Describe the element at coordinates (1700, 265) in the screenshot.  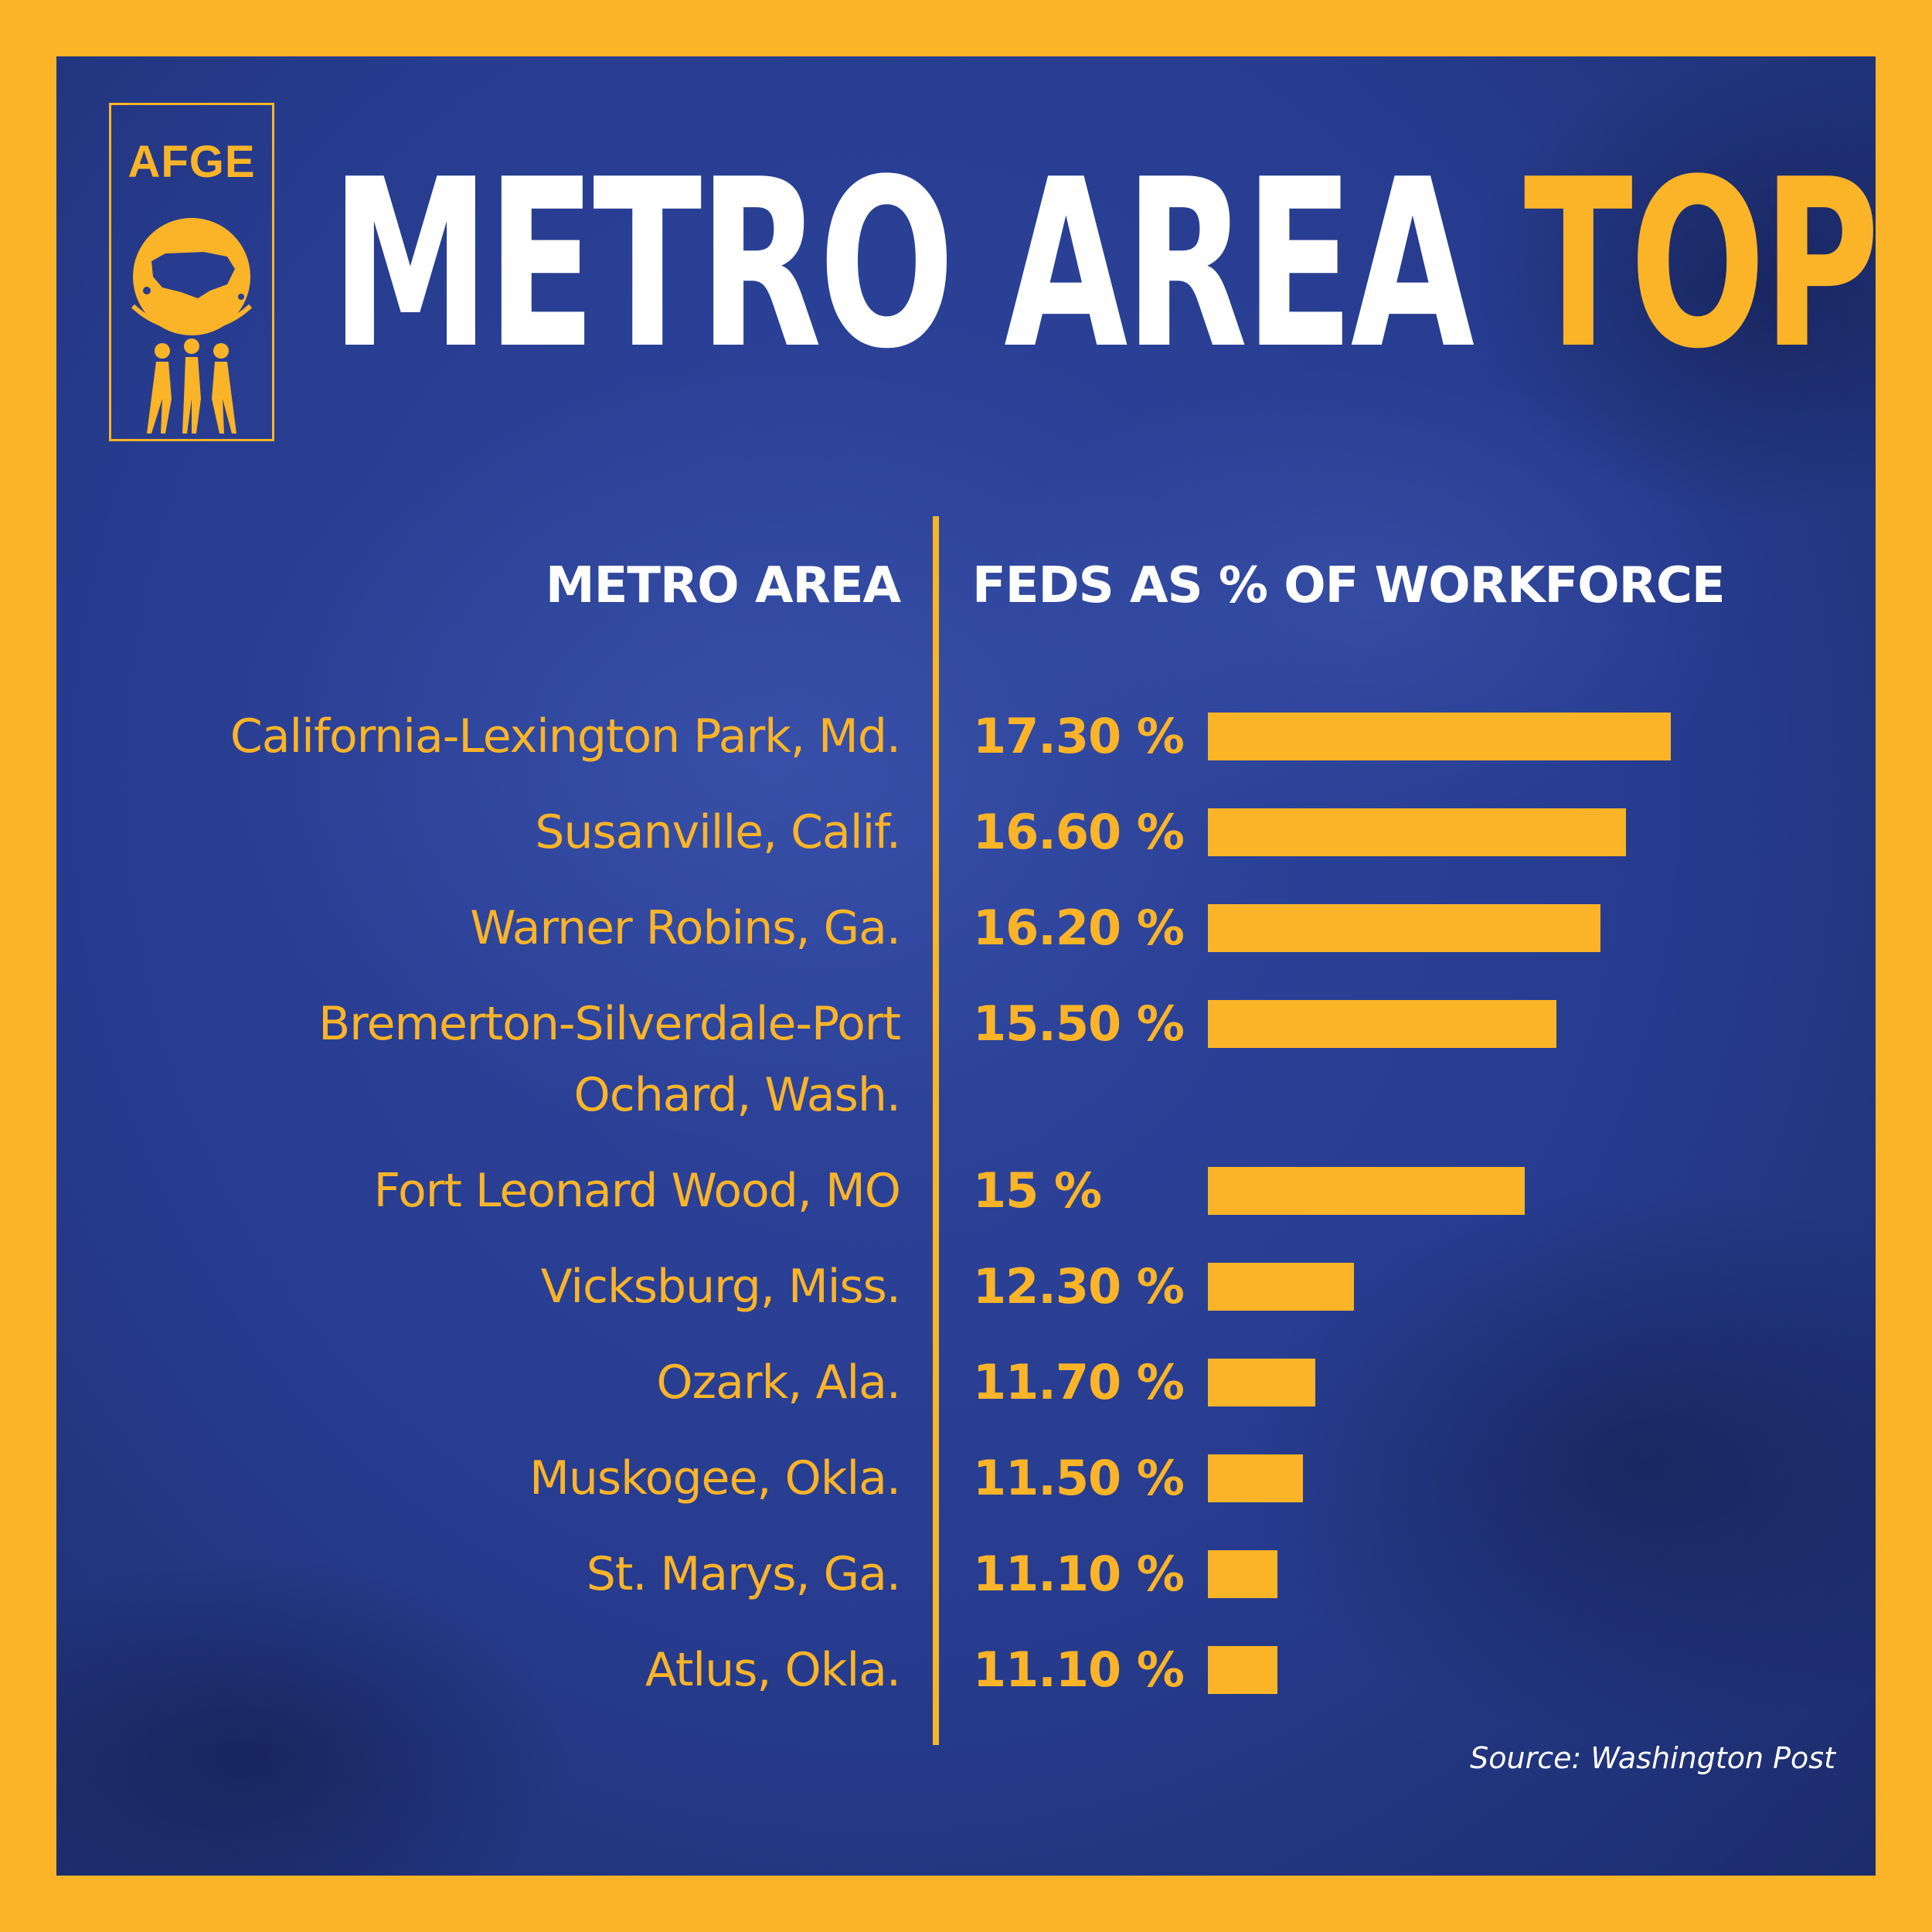
I see `title-highlight: TOP 10` at that location.